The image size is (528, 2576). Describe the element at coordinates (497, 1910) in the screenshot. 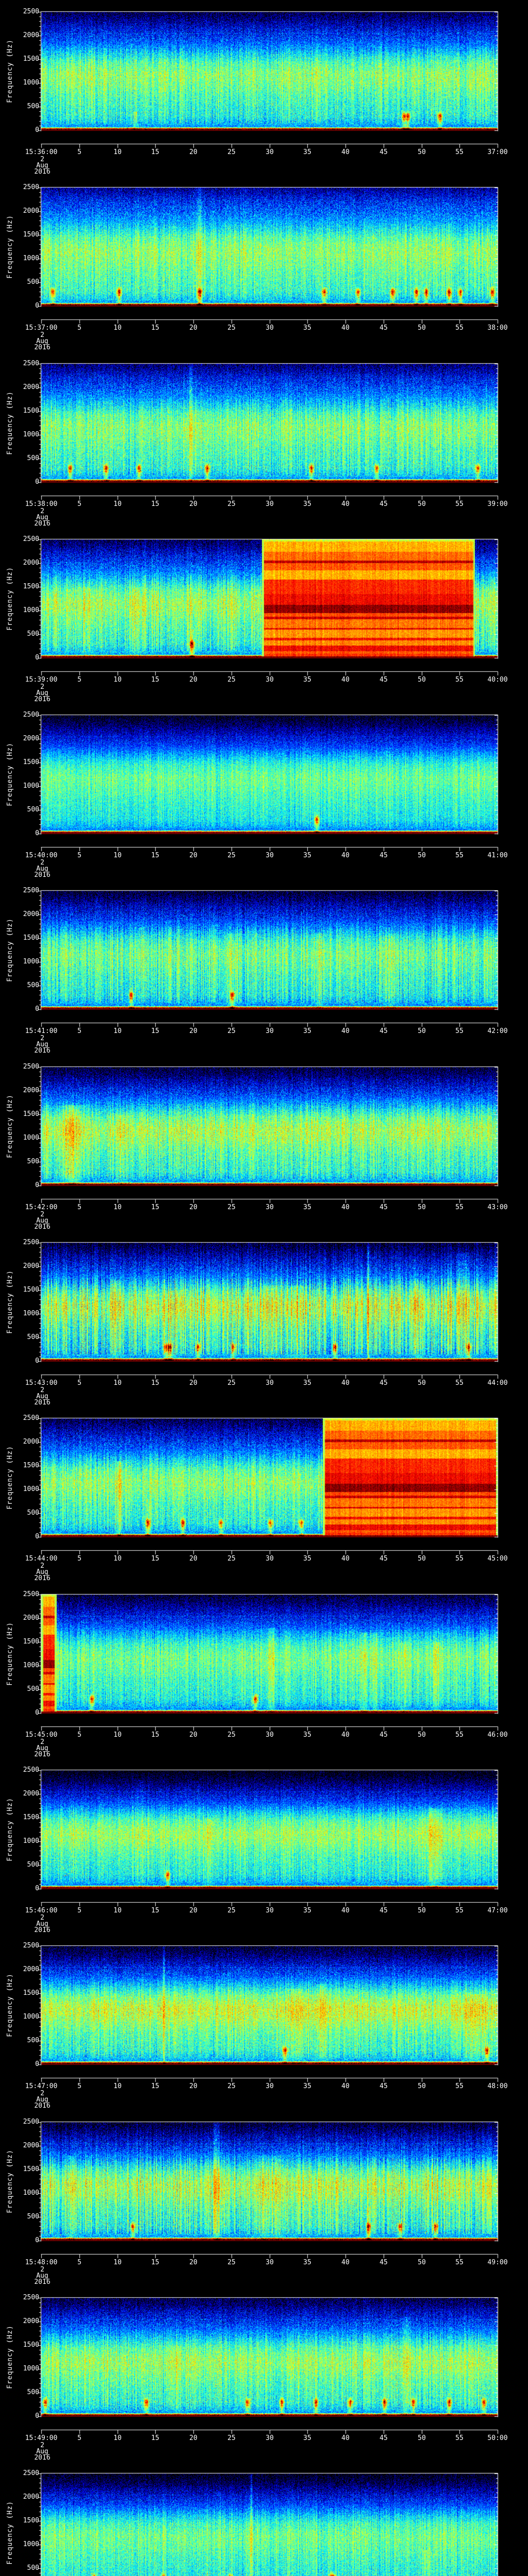

I see `time-end-label: 47:00` at that location.